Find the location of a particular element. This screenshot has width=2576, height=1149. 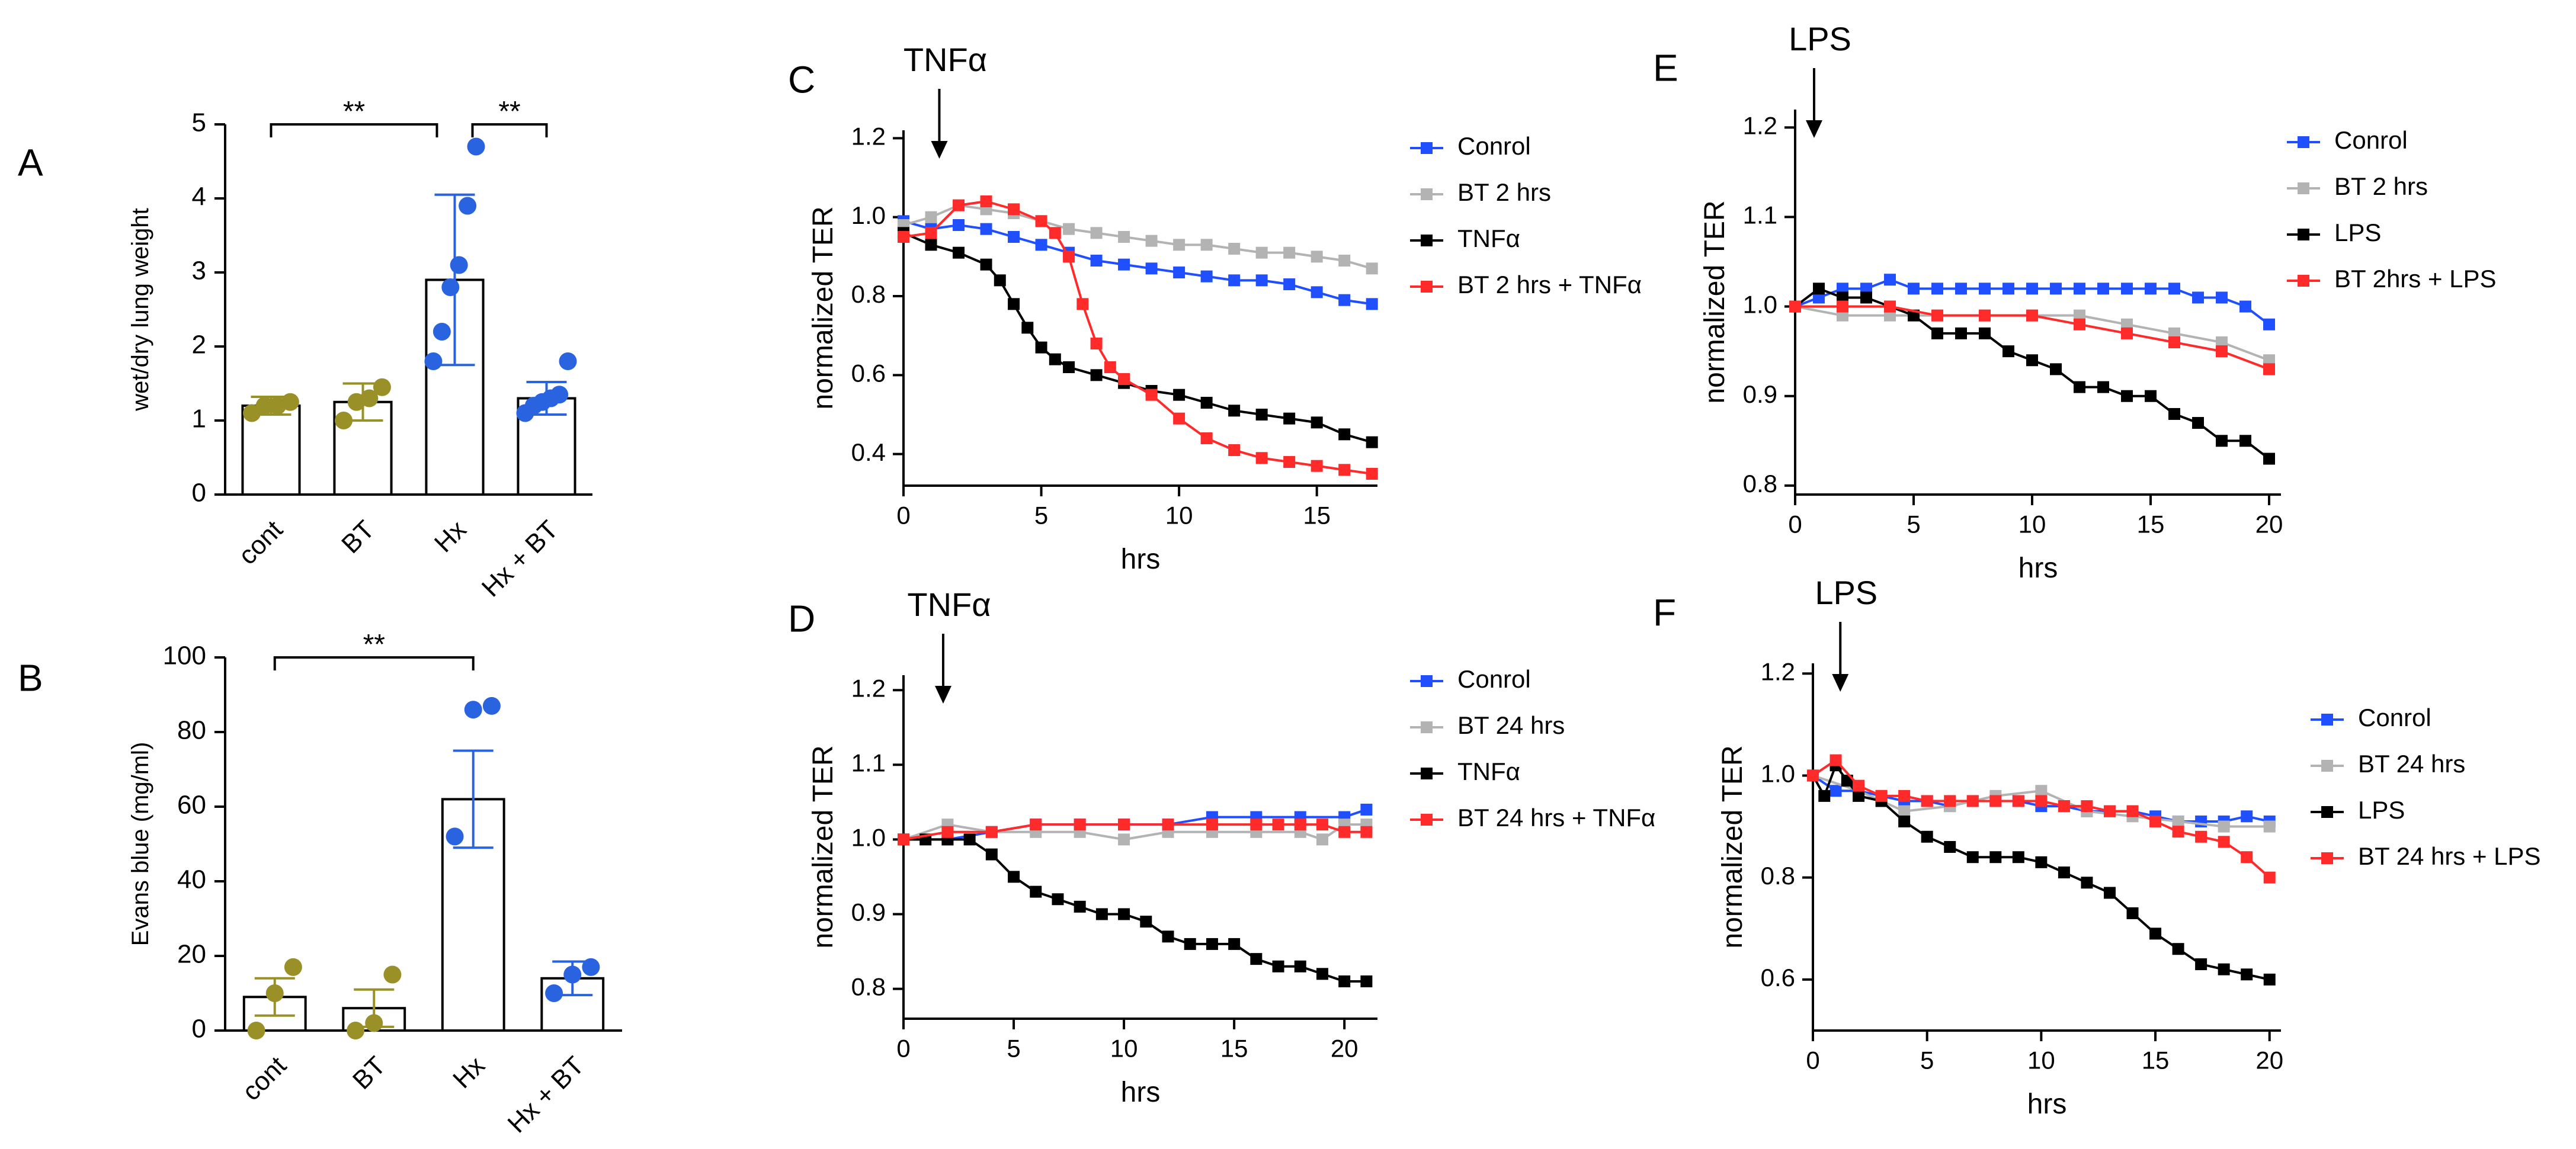

legend-label: BT 24 hrs + LPS is located at coordinates (2449, 856).